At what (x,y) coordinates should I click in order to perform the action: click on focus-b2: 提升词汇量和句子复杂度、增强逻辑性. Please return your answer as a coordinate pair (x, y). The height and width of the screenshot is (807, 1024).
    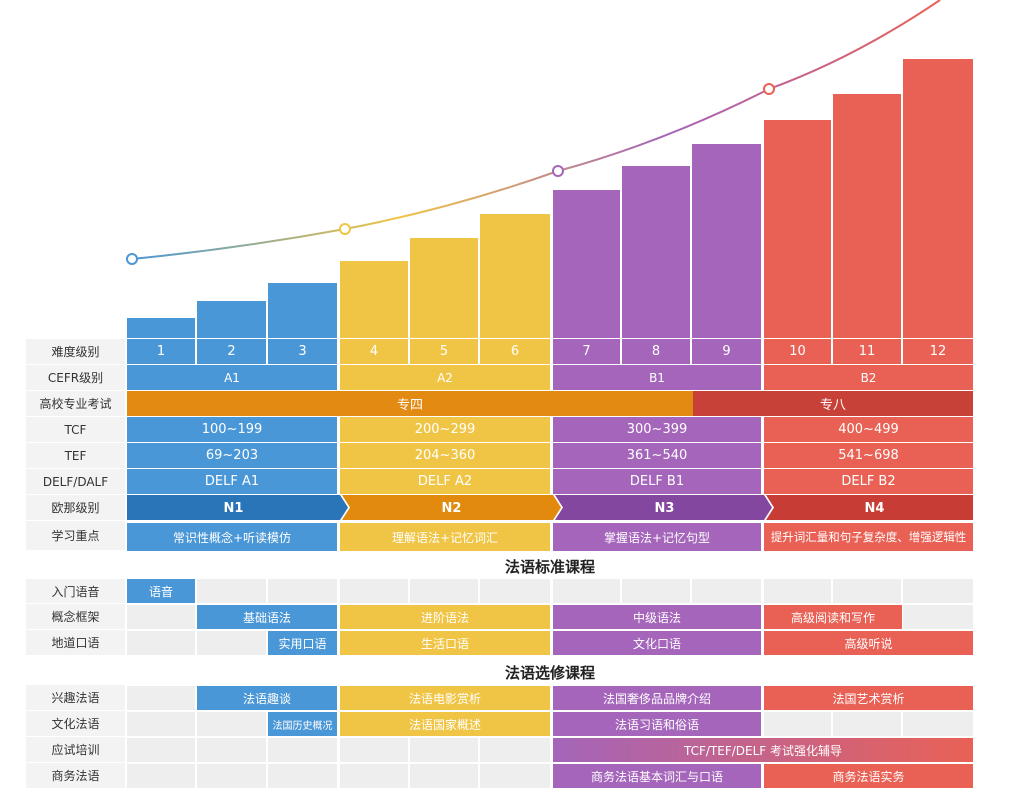
    Looking at the image, I should click on (868, 537).